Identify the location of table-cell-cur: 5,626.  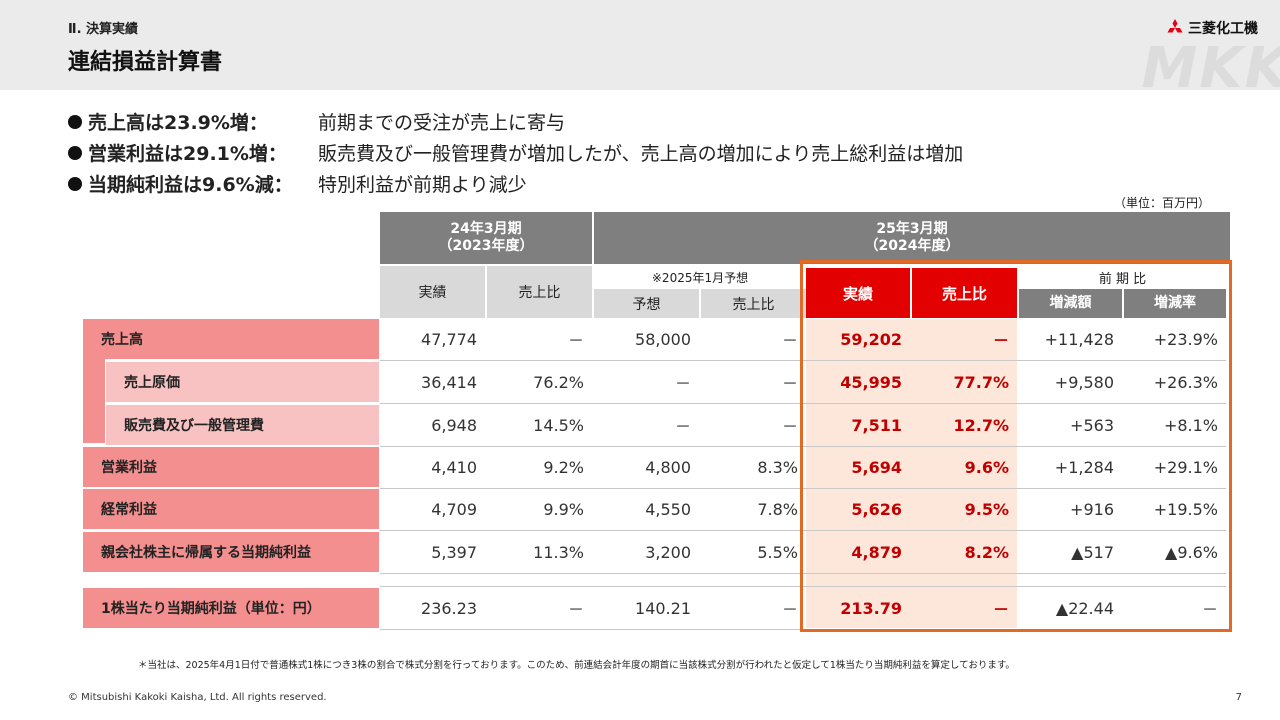
(858, 509).